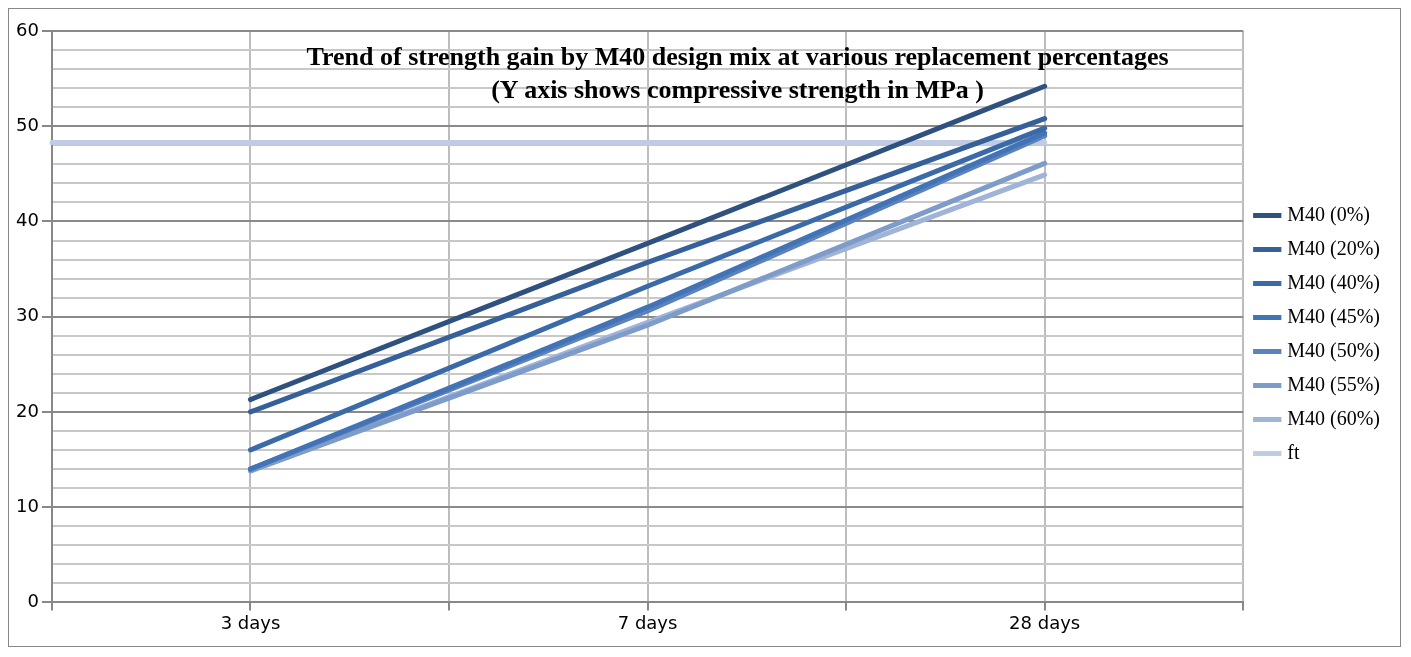  I want to click on y-tick-label: 30, so click(27, 315).